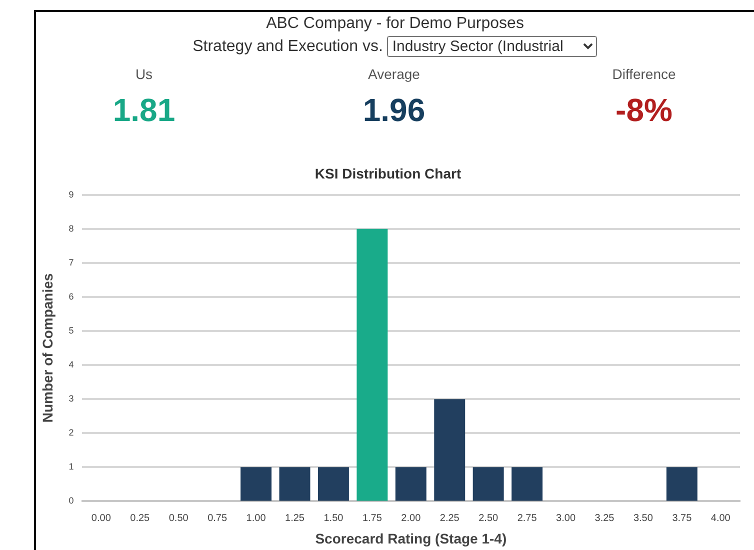 The height and width of the screenshot is (550, 754). I want to click on y-tick-label: 3, so click(71, 399).